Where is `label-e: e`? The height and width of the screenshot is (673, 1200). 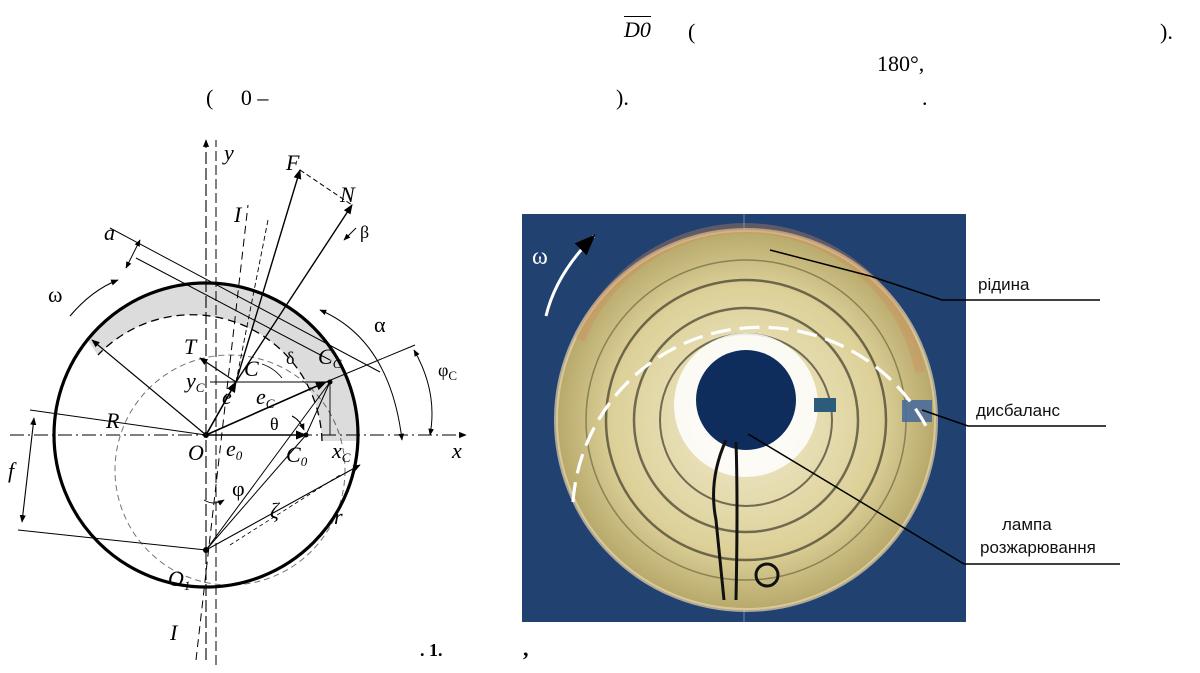 label-e: e is located at coordinates (227, 396).